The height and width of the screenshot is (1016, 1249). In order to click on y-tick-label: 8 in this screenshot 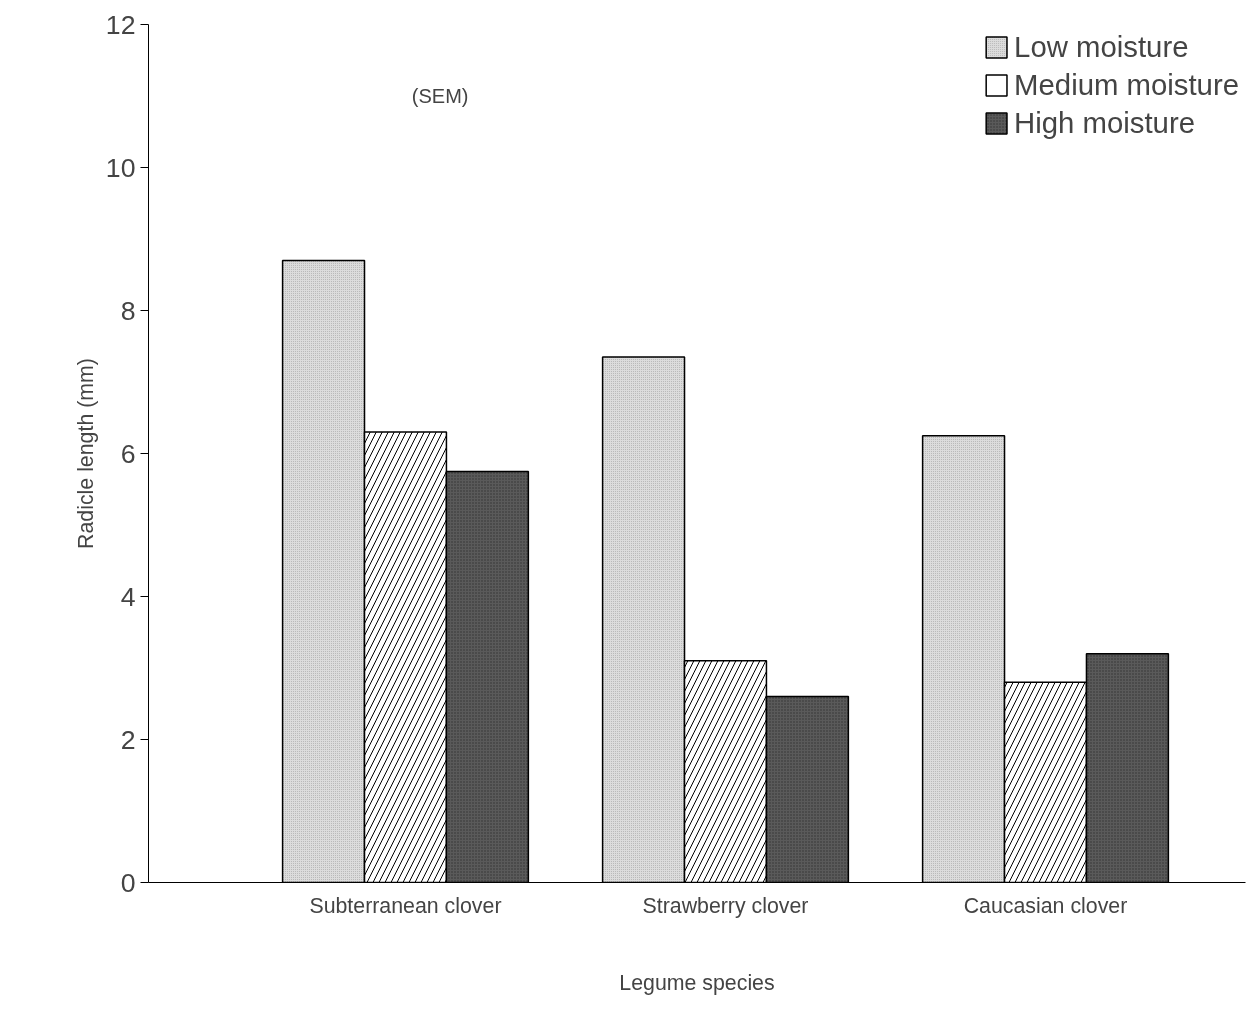, I will do `click(128, 310)`.